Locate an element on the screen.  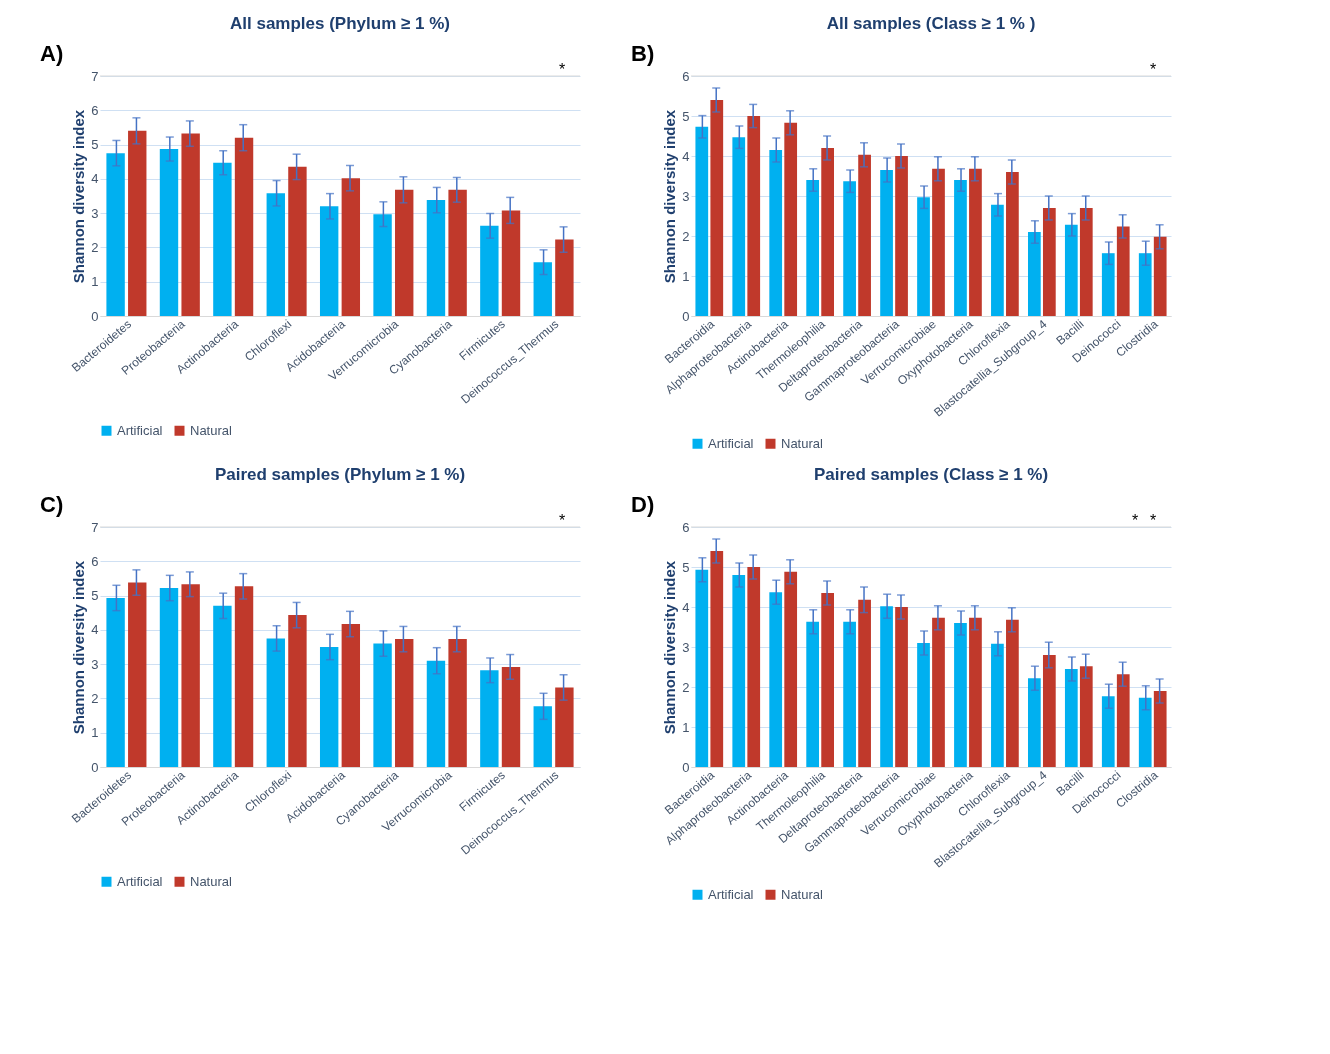
text: A) is located at coordinates (52, 53).